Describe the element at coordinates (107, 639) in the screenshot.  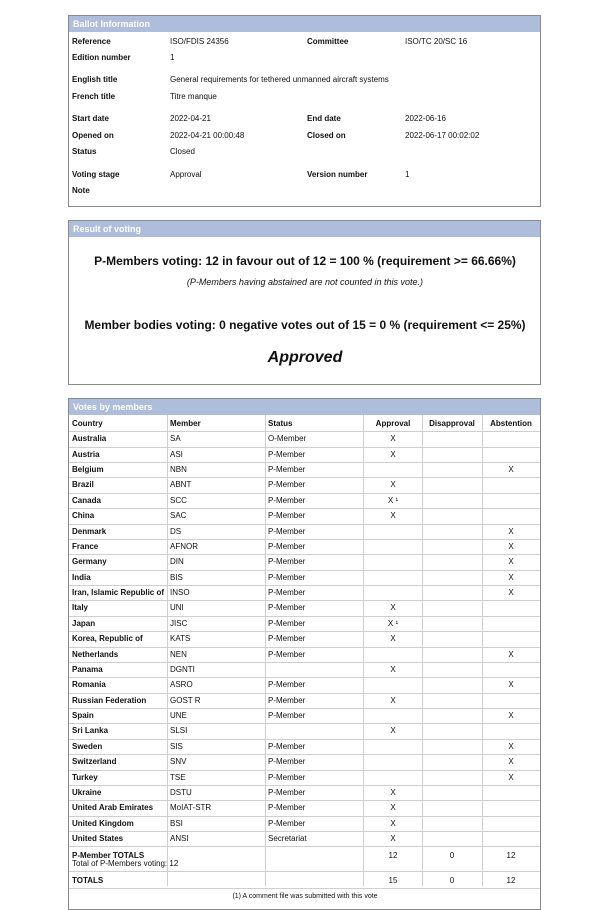
I see `cell: Korea, Republic of` at that location.